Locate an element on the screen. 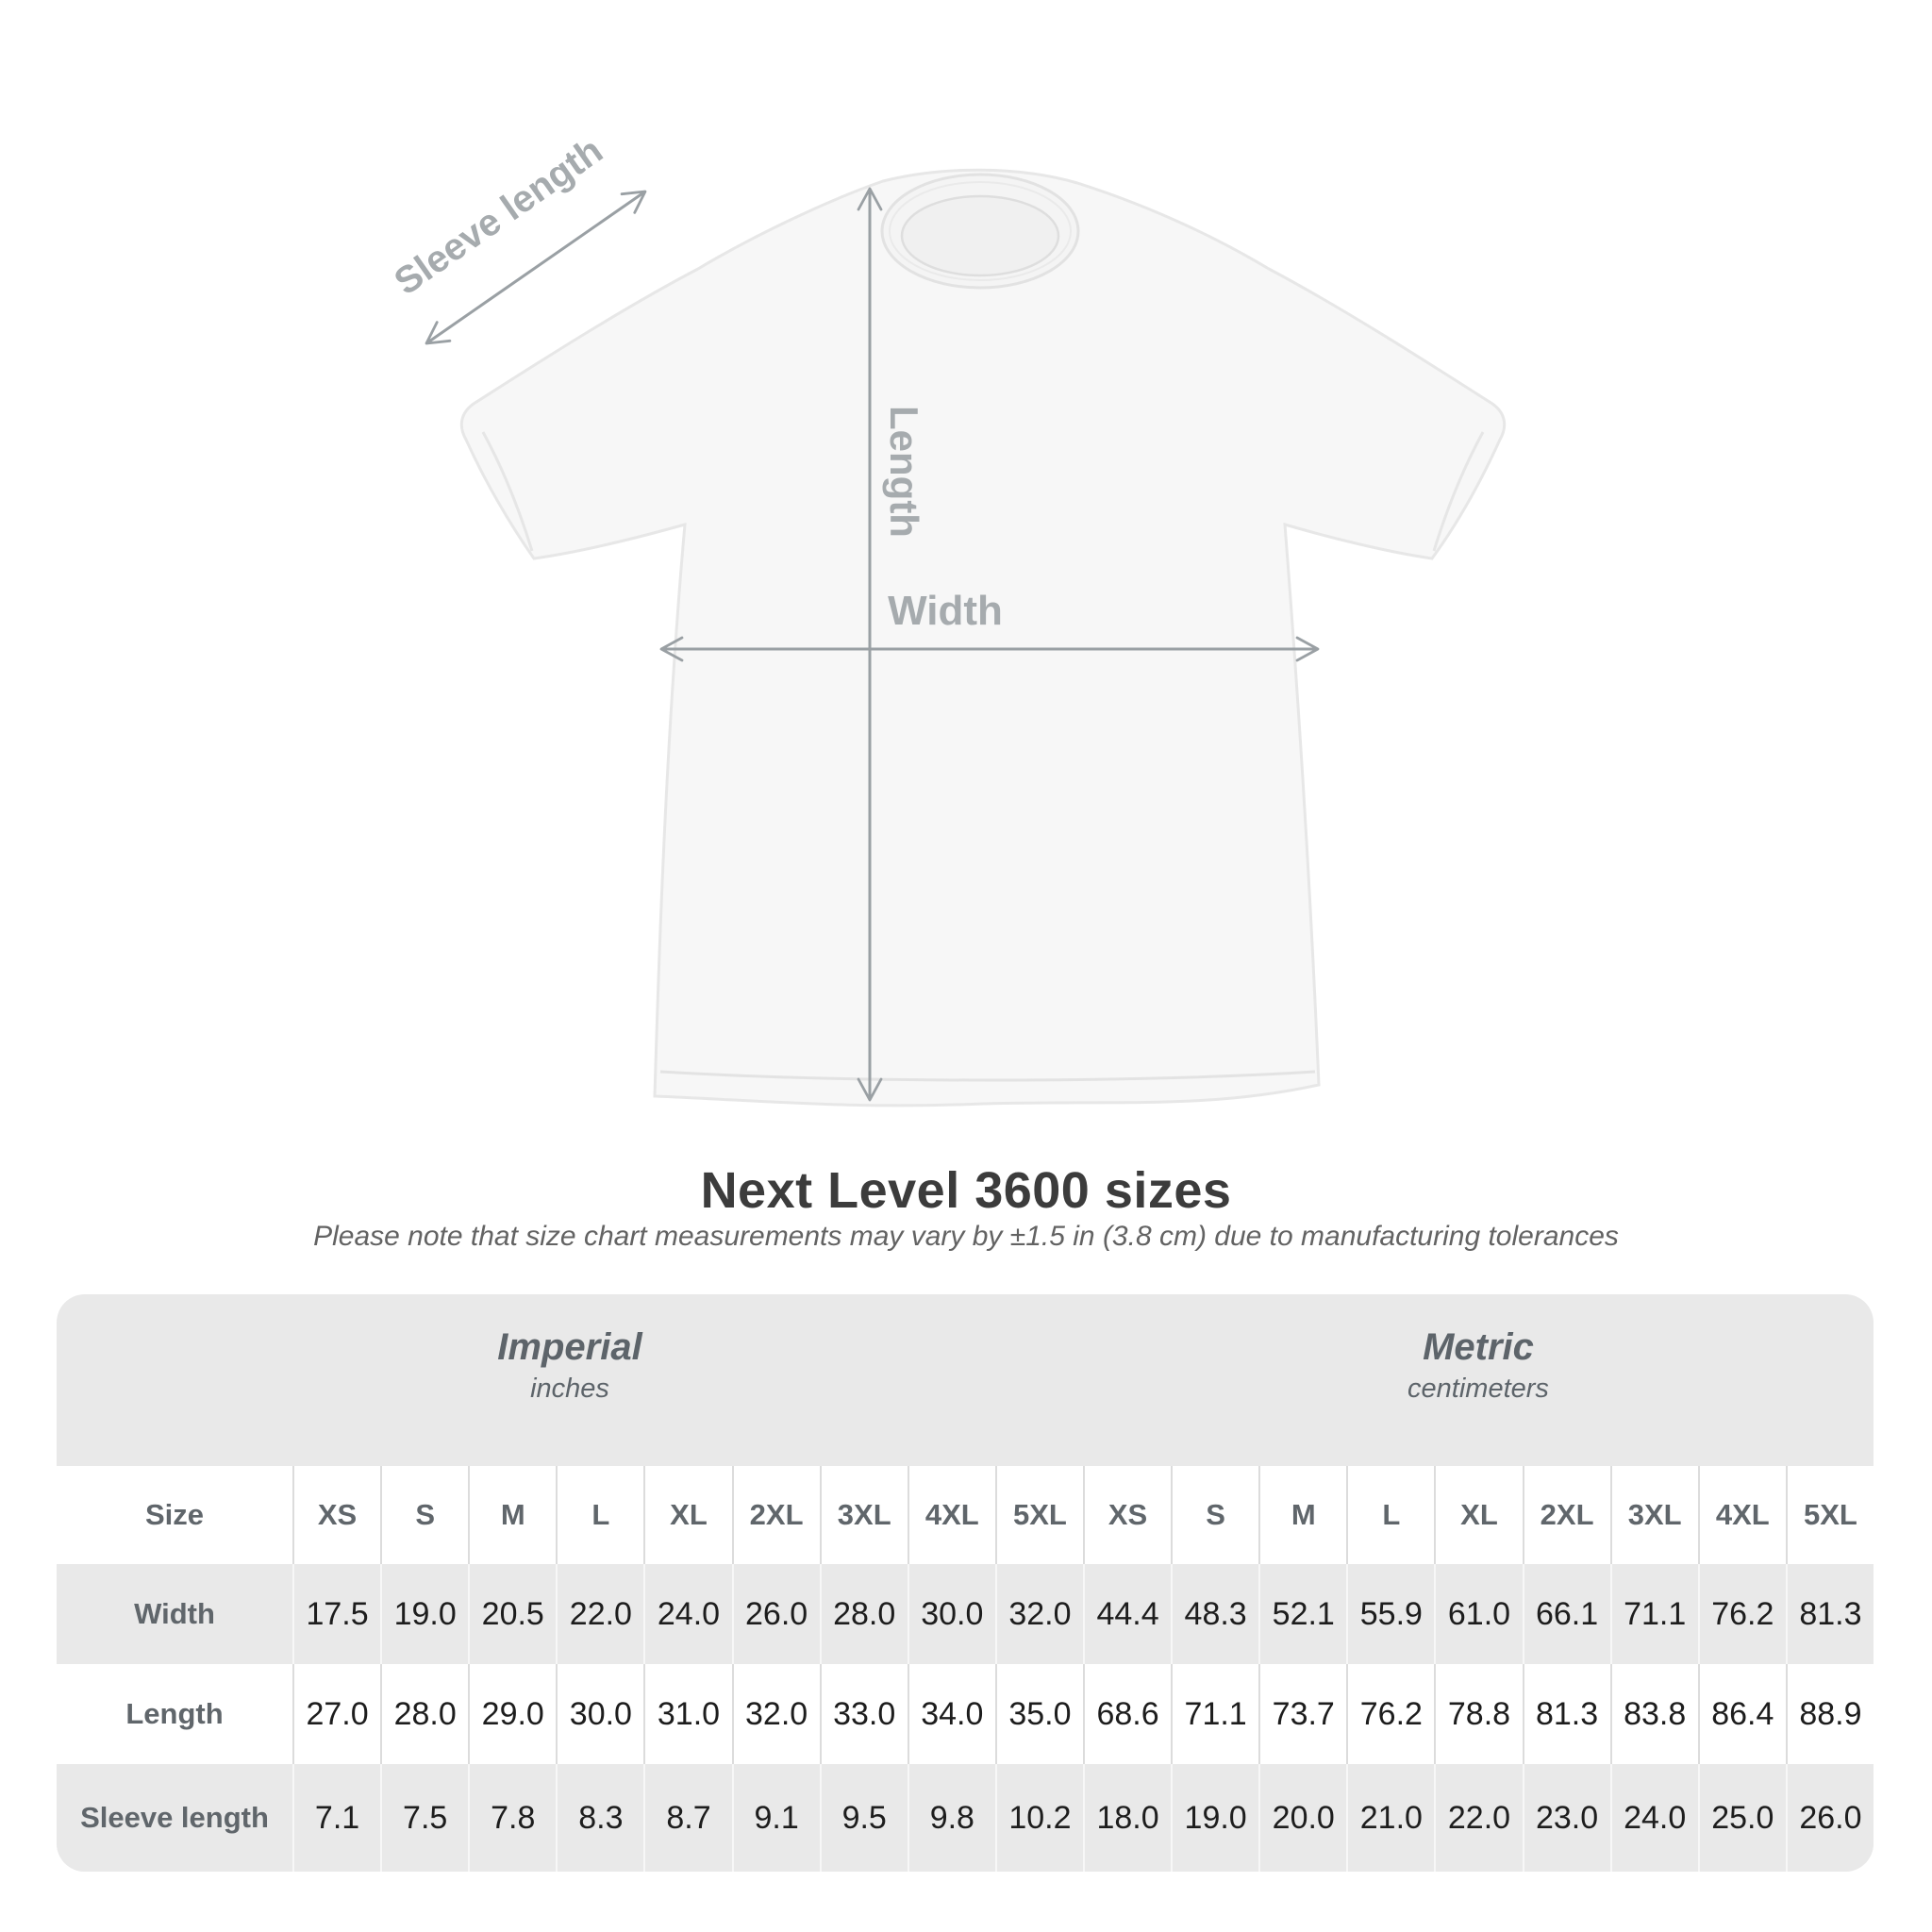  unit-group-row: Imperial inches Metric centimeters is located at coordinates (965, 1380).